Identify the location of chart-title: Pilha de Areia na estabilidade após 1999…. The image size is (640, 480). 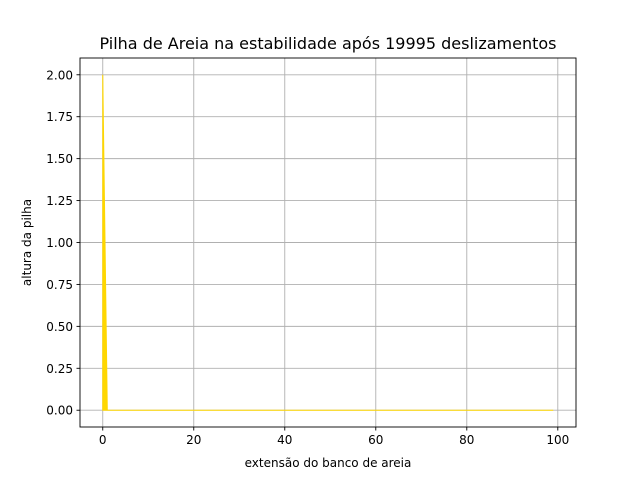
(327, 43).